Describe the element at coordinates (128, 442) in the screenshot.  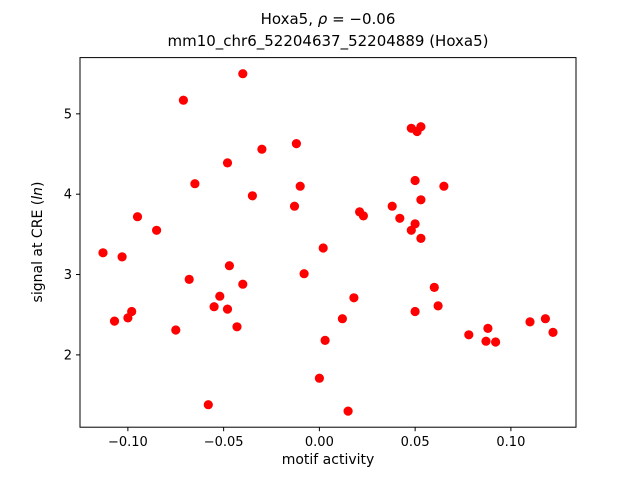
I see `x-tick-label: −0.10` at that location.